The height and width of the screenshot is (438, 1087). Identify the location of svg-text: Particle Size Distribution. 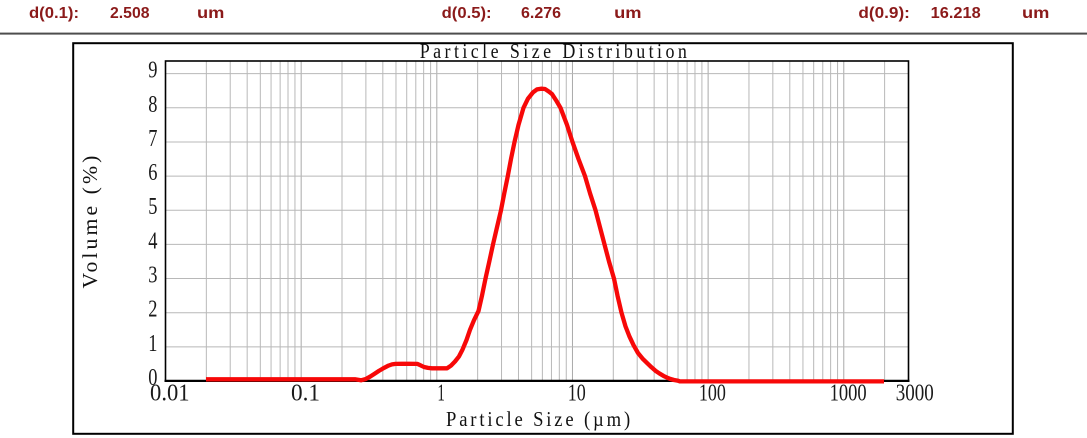
(555, 51).